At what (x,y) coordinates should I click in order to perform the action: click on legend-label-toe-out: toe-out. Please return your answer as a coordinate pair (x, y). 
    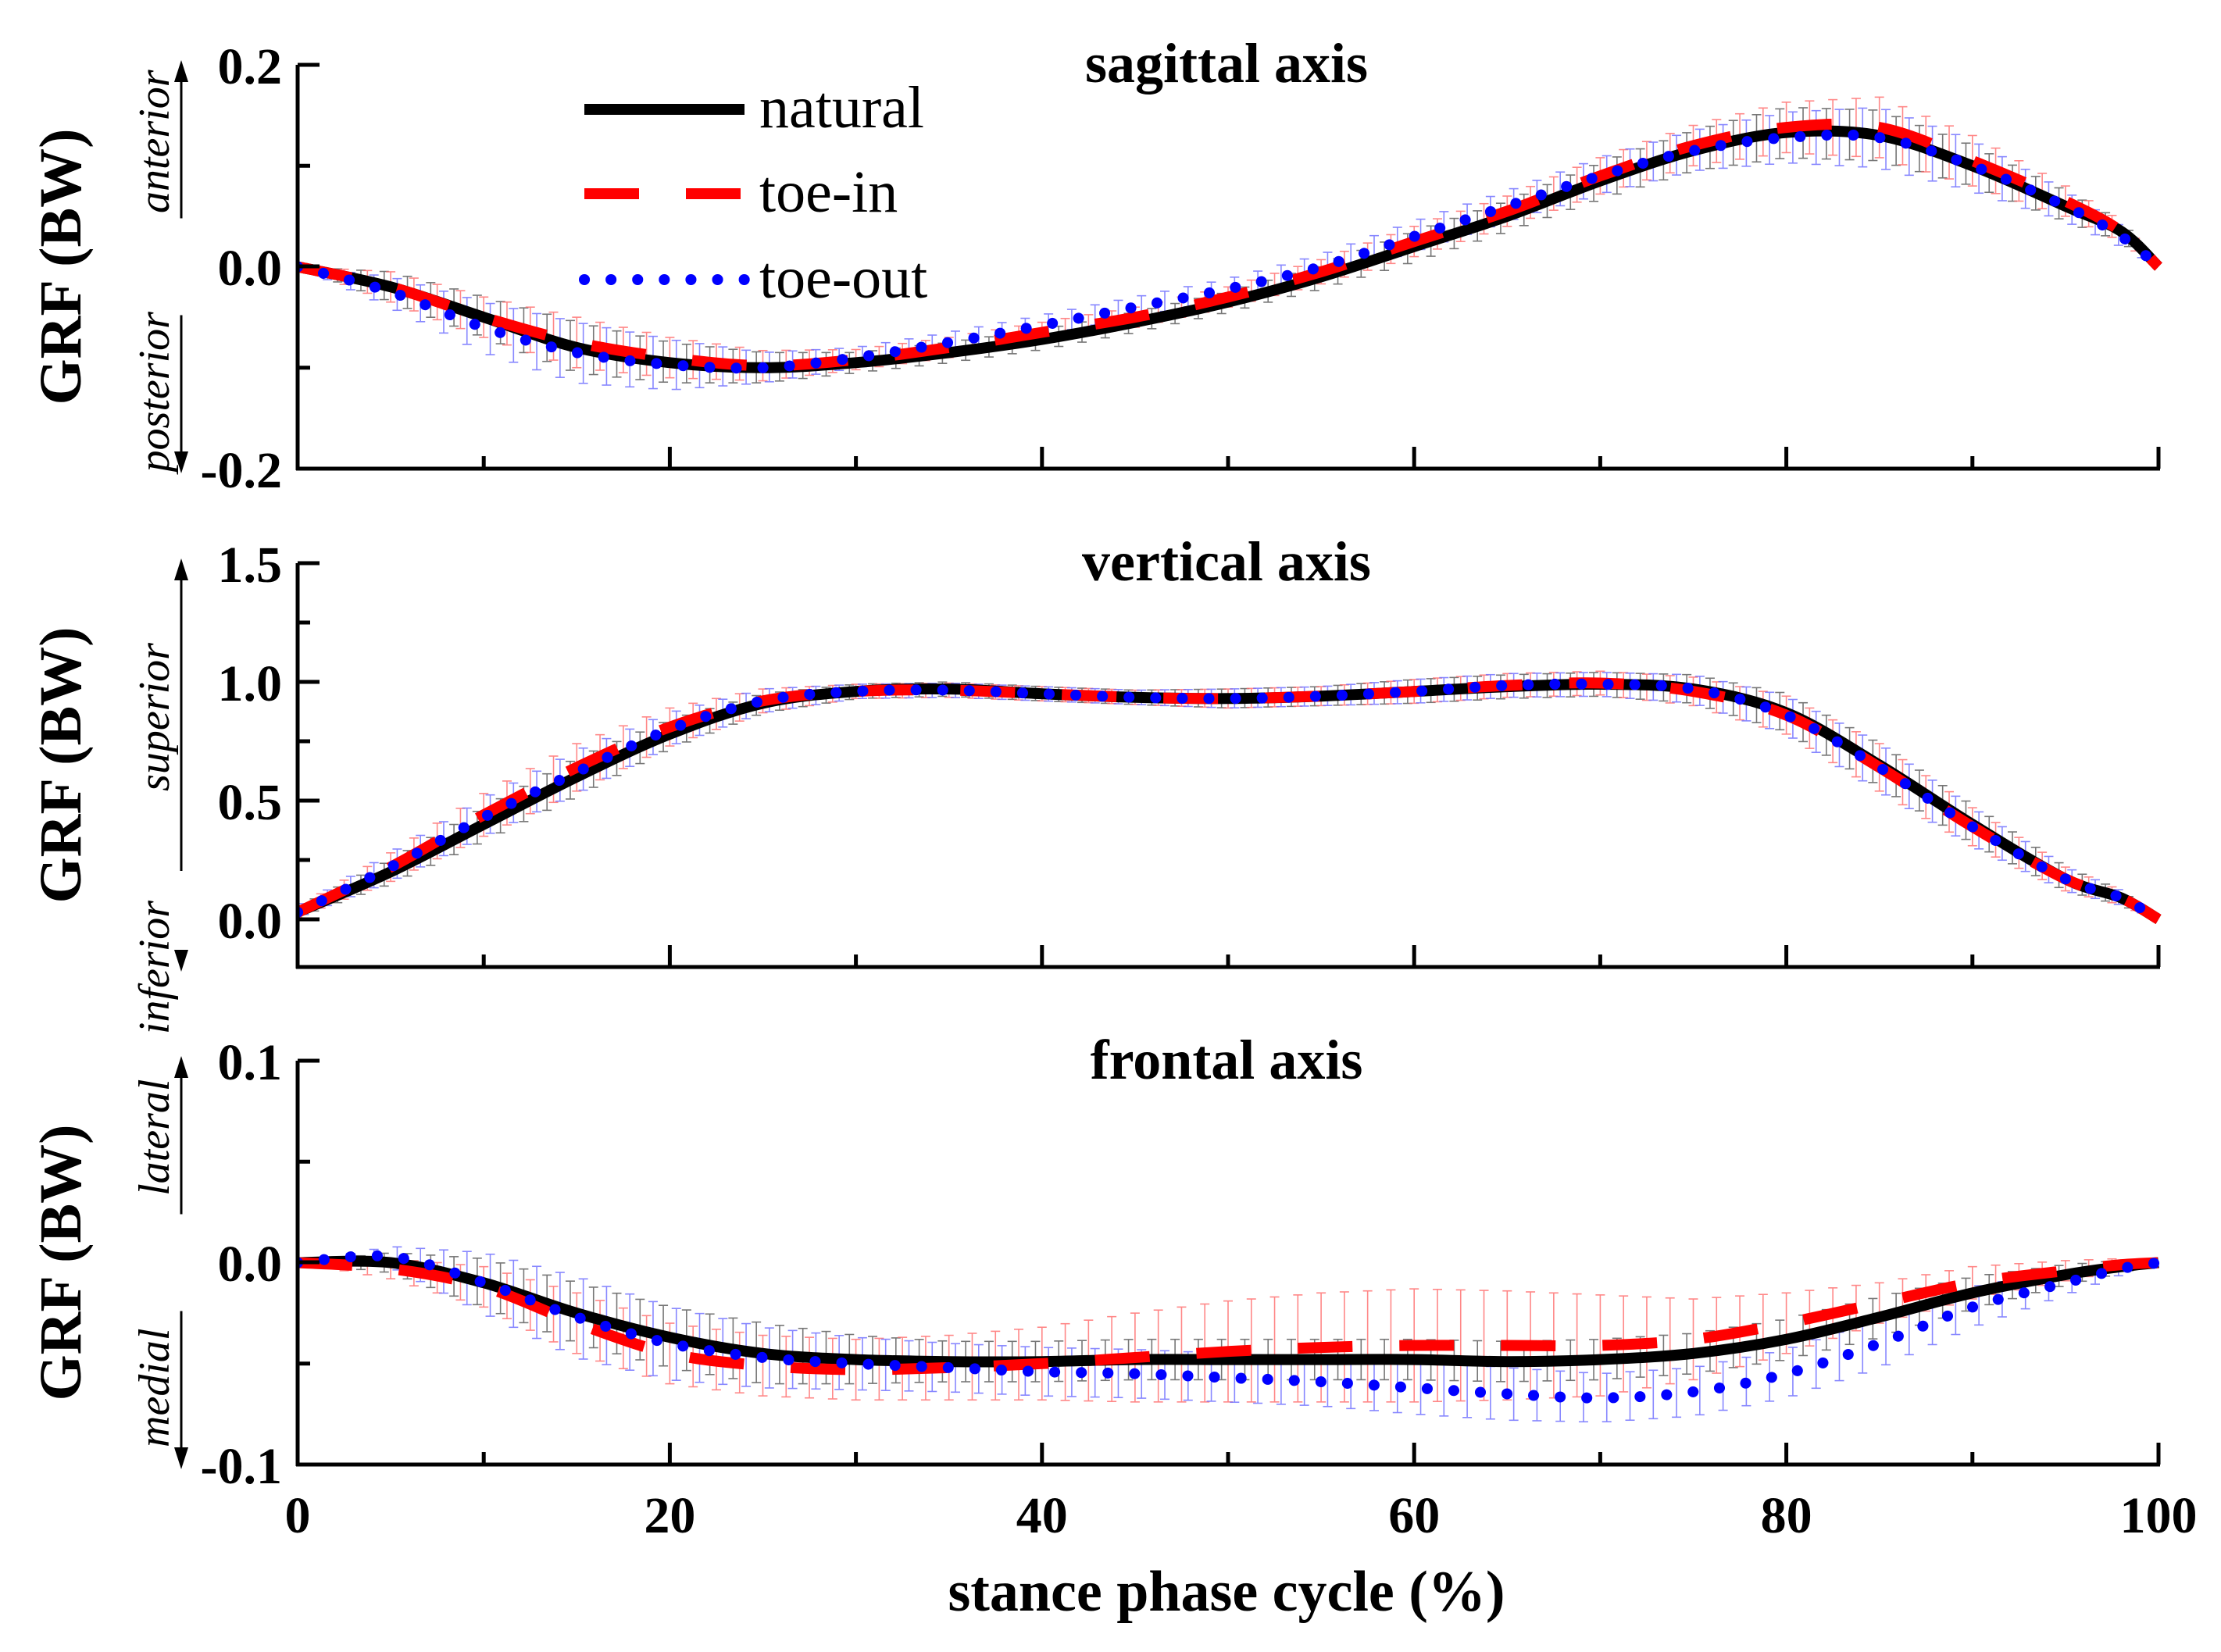
    Looking at the image, I should click on (843, 278).